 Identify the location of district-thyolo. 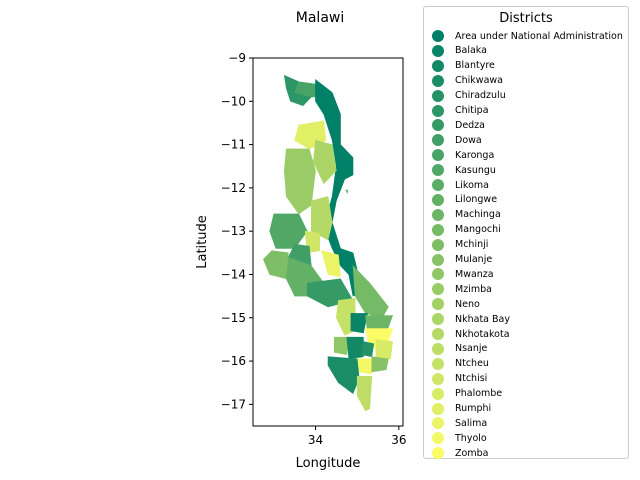
(364, 366).